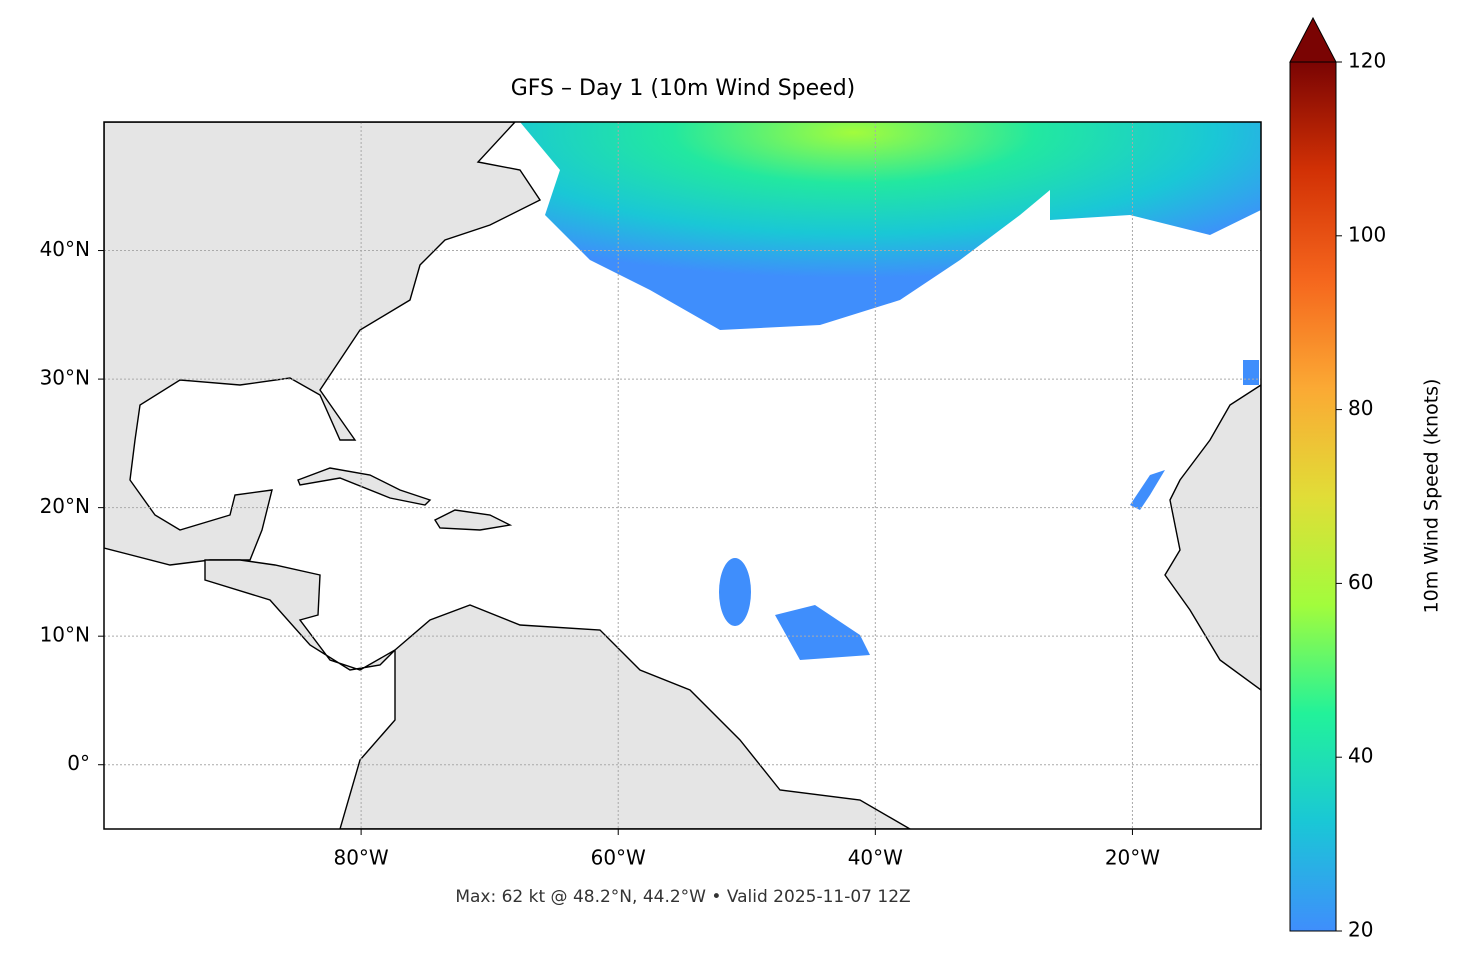 Image resolution: width=1466 pixels, height=973 pixels. Describe the element at coordinates (1360, 756) in the screenshot. I see `colorbar-tick-label: 40` at that location.